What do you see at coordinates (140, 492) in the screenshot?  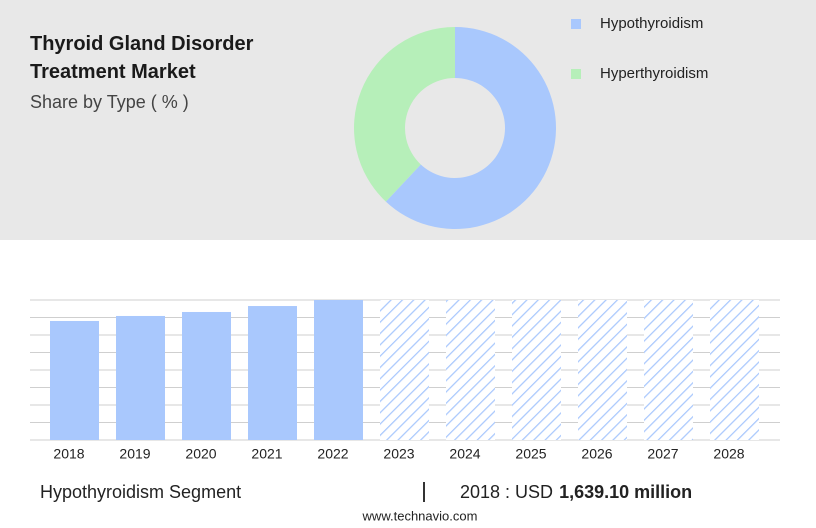 I see `segment-label: Hypothyroidism Segment` at bounding box center [140, 492].